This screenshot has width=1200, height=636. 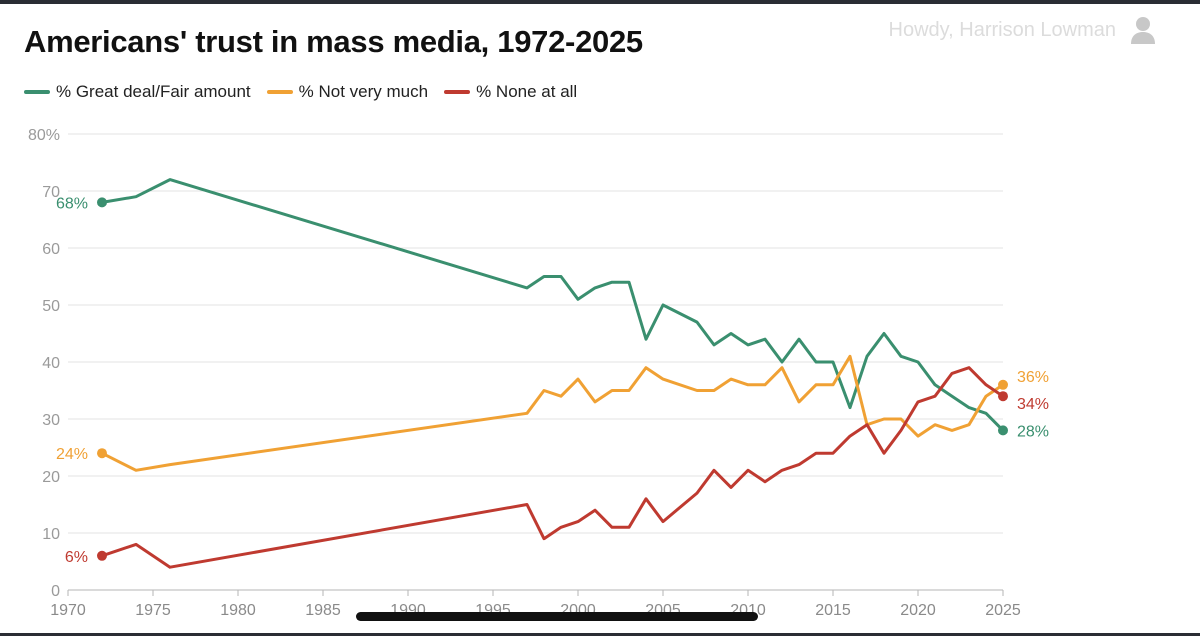 What do you see at coordinates (600, 2) in the screenshot?
I see `top-bar` at bounding box center [600, 2].